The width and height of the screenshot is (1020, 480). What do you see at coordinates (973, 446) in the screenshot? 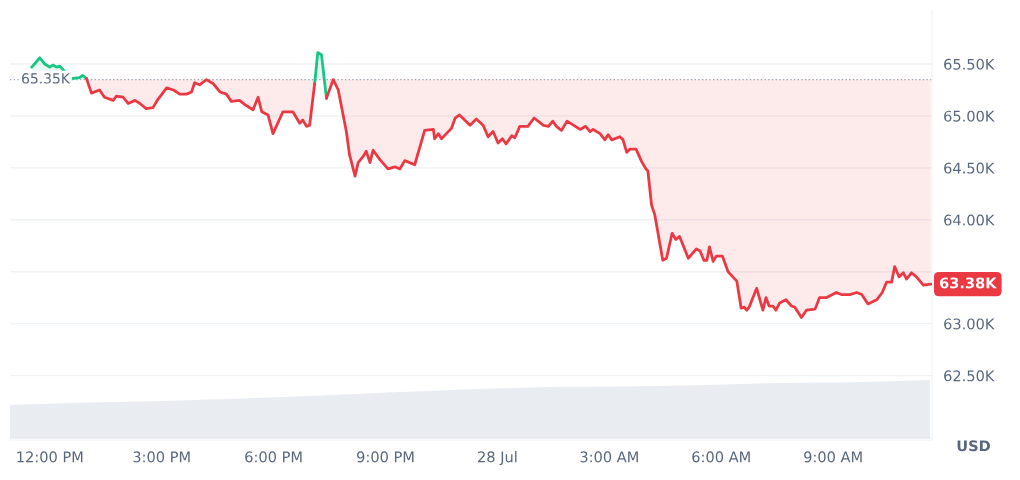
I see `y-axis-title: USD` at bounding box center [973, 446].